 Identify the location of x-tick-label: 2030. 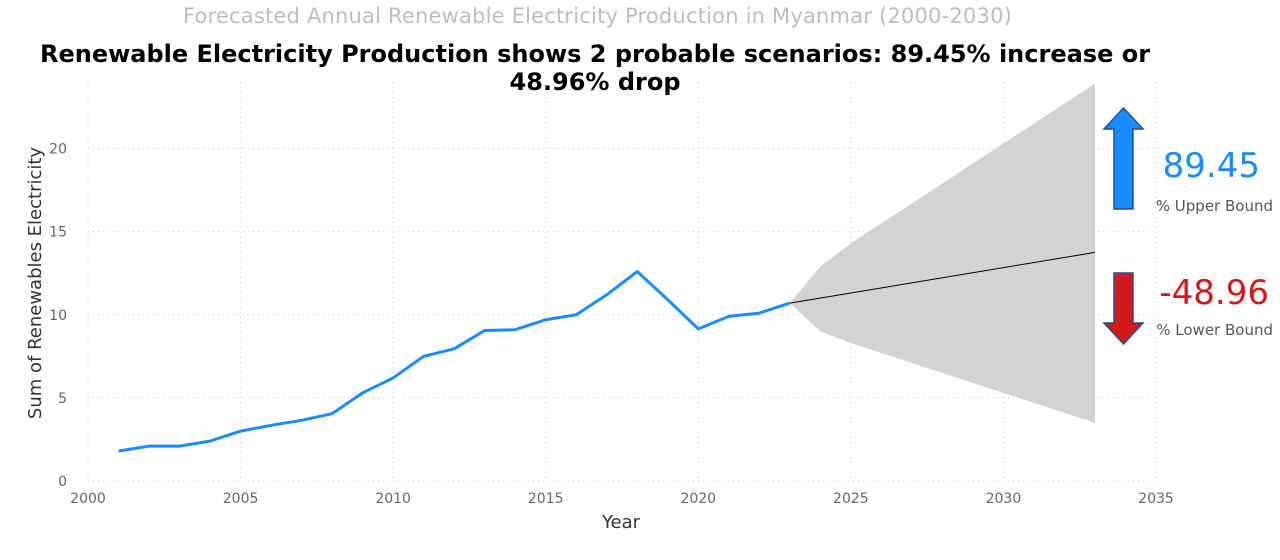
(1004, 499).